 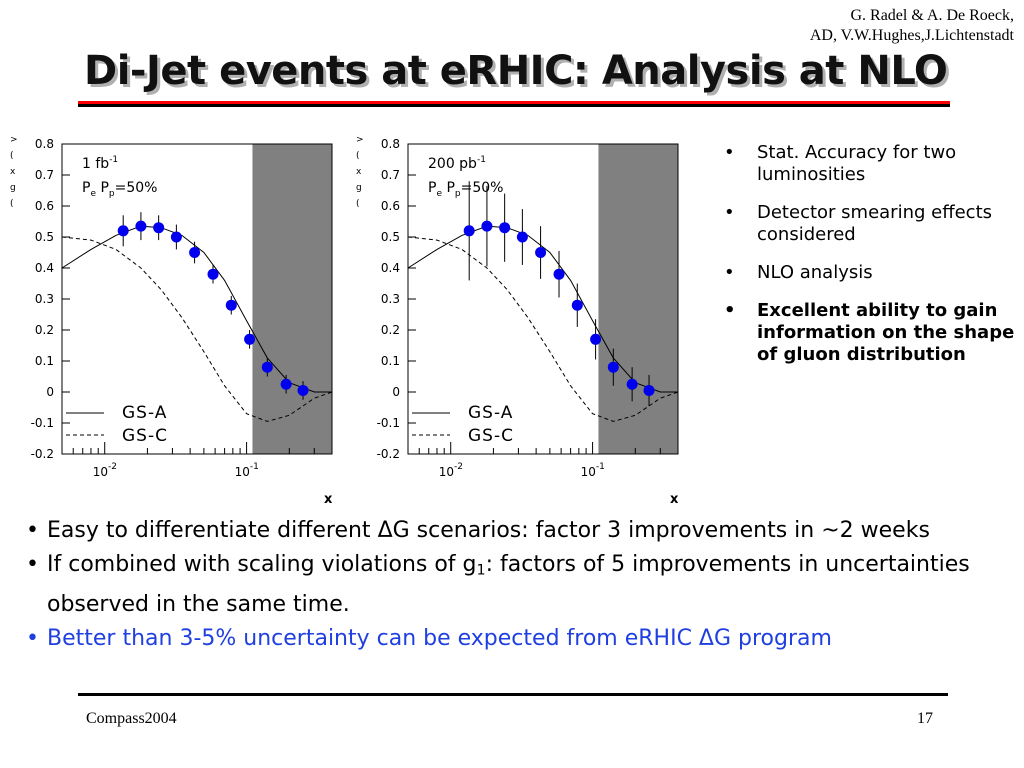 I want to click on subscript: 1, so click(x=481, y=570).